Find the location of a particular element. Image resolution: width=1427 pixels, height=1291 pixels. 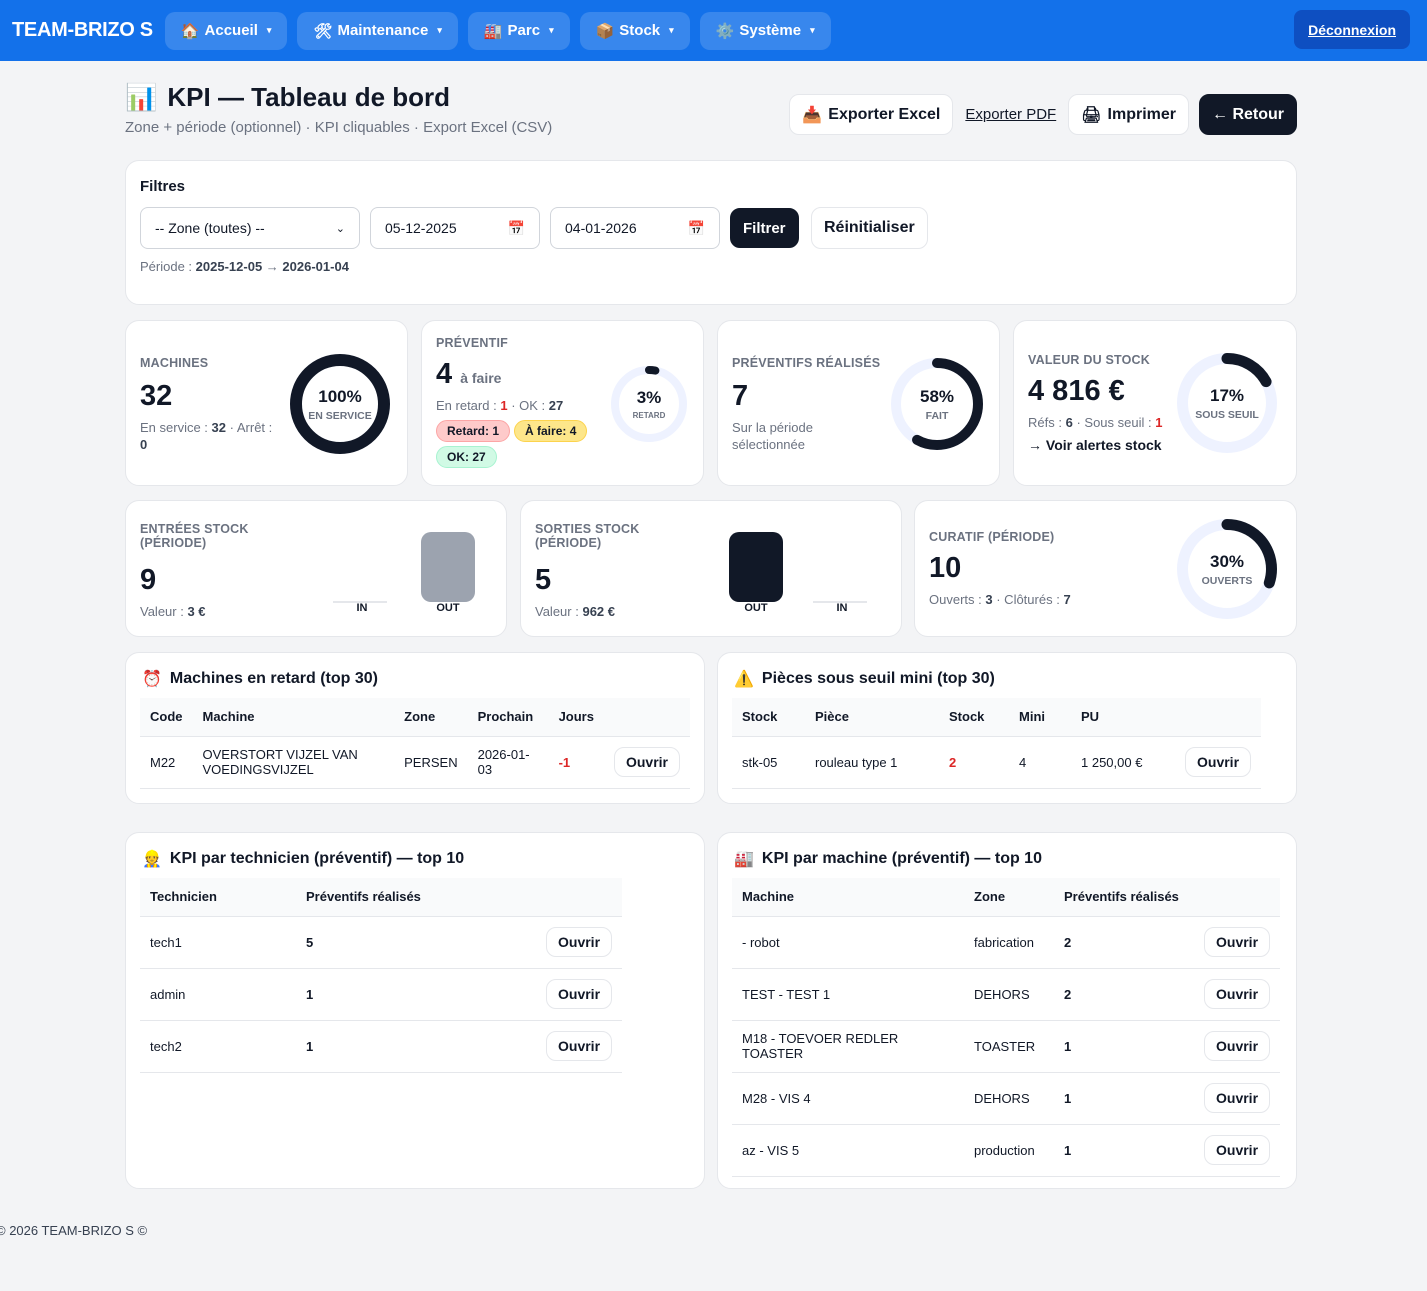

filter-button: Filtrer is located at coordinates (764, 228).